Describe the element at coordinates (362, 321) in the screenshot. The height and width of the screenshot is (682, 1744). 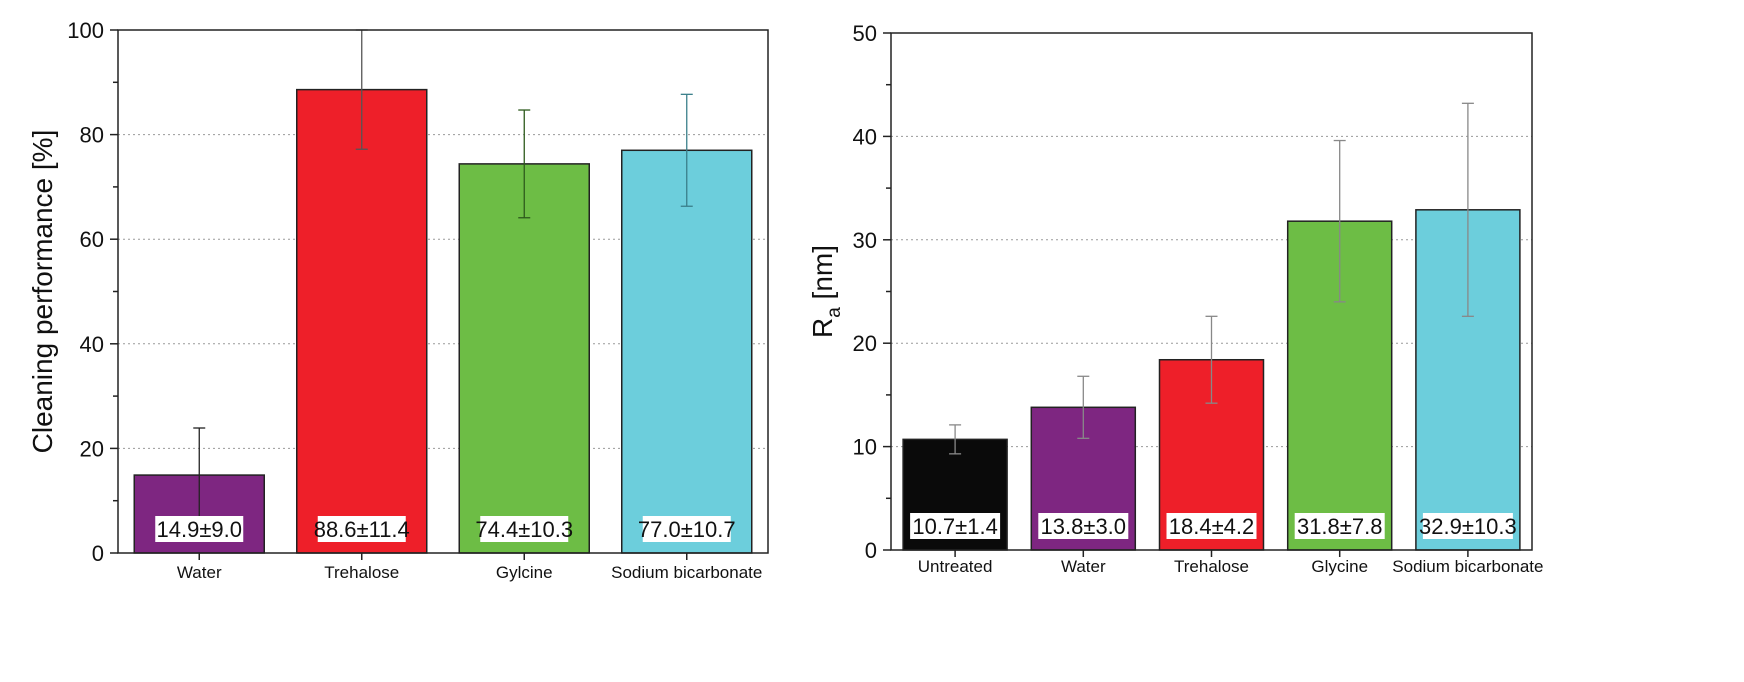
I see `bar-trehalose` at that location.